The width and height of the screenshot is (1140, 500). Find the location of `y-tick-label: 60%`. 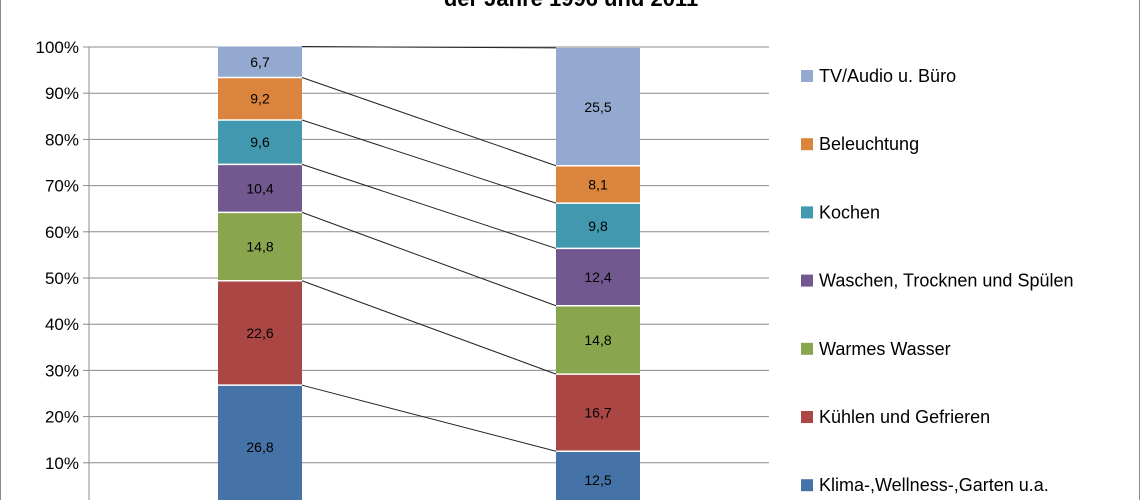

y-tick-label: 60% is located at coordinates (62, 232).